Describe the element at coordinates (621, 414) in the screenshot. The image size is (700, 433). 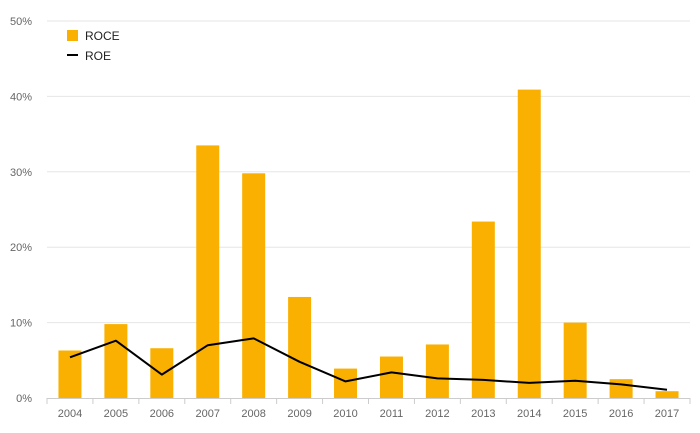
I see `x-tick-label: 2016` at that location.